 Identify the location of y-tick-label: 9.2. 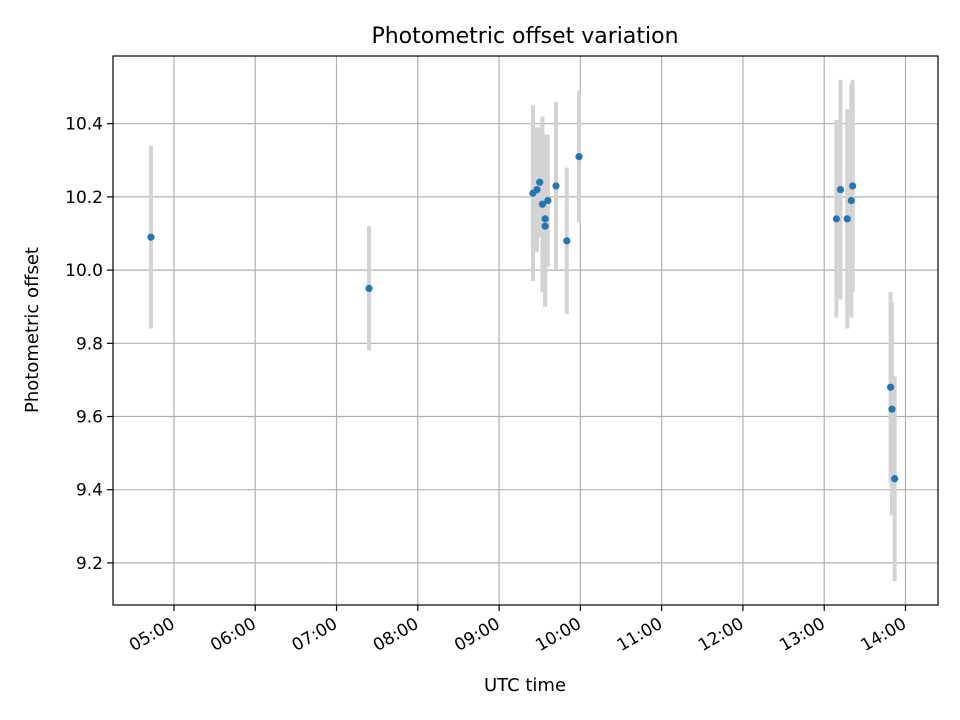
(89, 564).